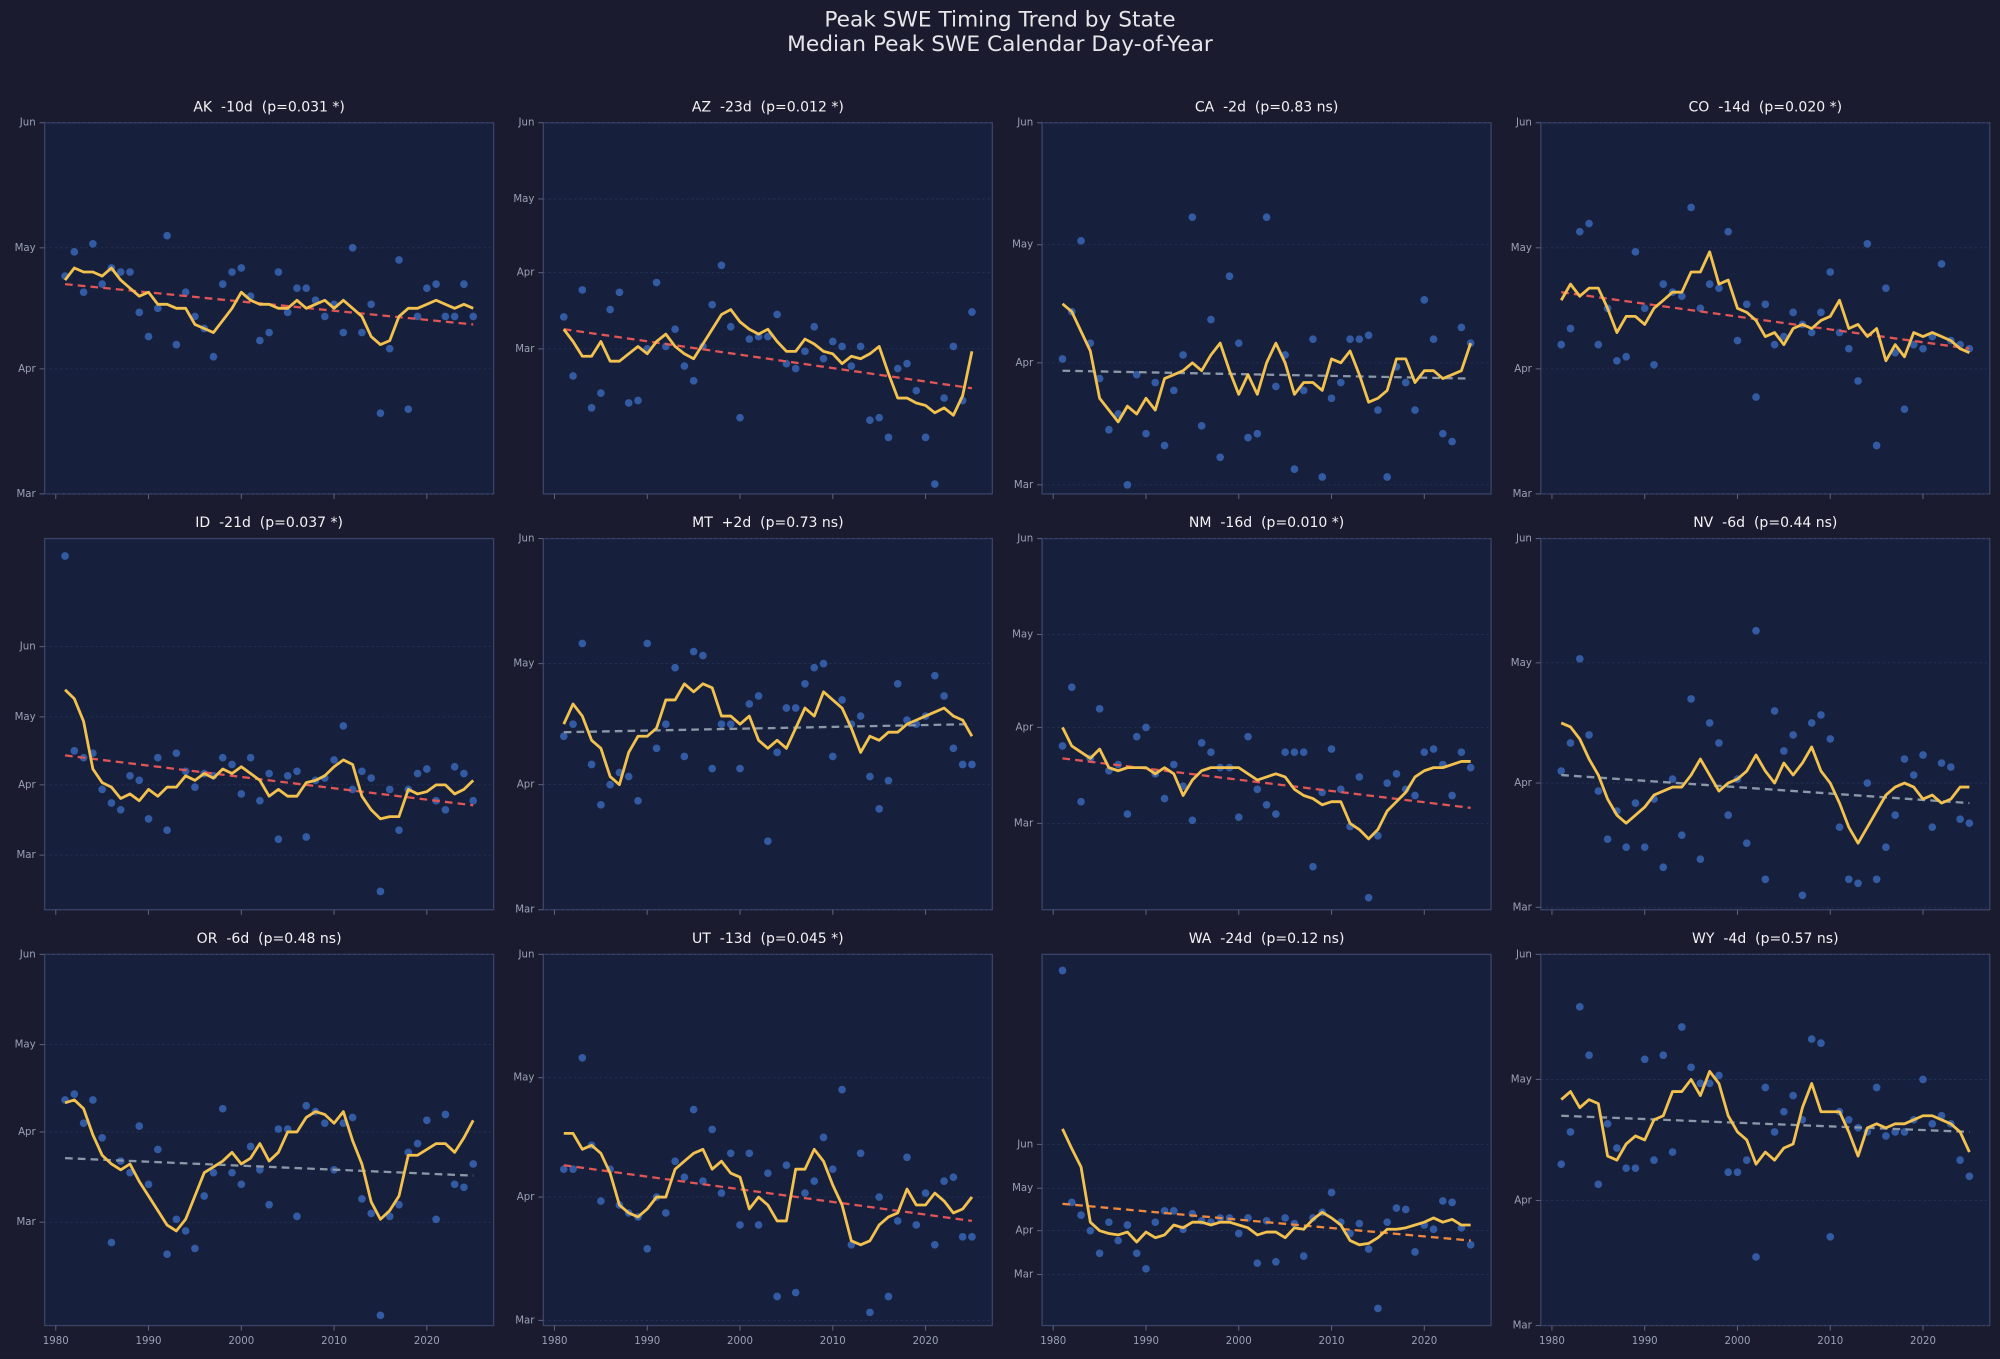 The image size is (2000, 1359). Describe the element at coordinates (555, 1341) in the screenshot. I see `x-tick-label: 1980` at that location.